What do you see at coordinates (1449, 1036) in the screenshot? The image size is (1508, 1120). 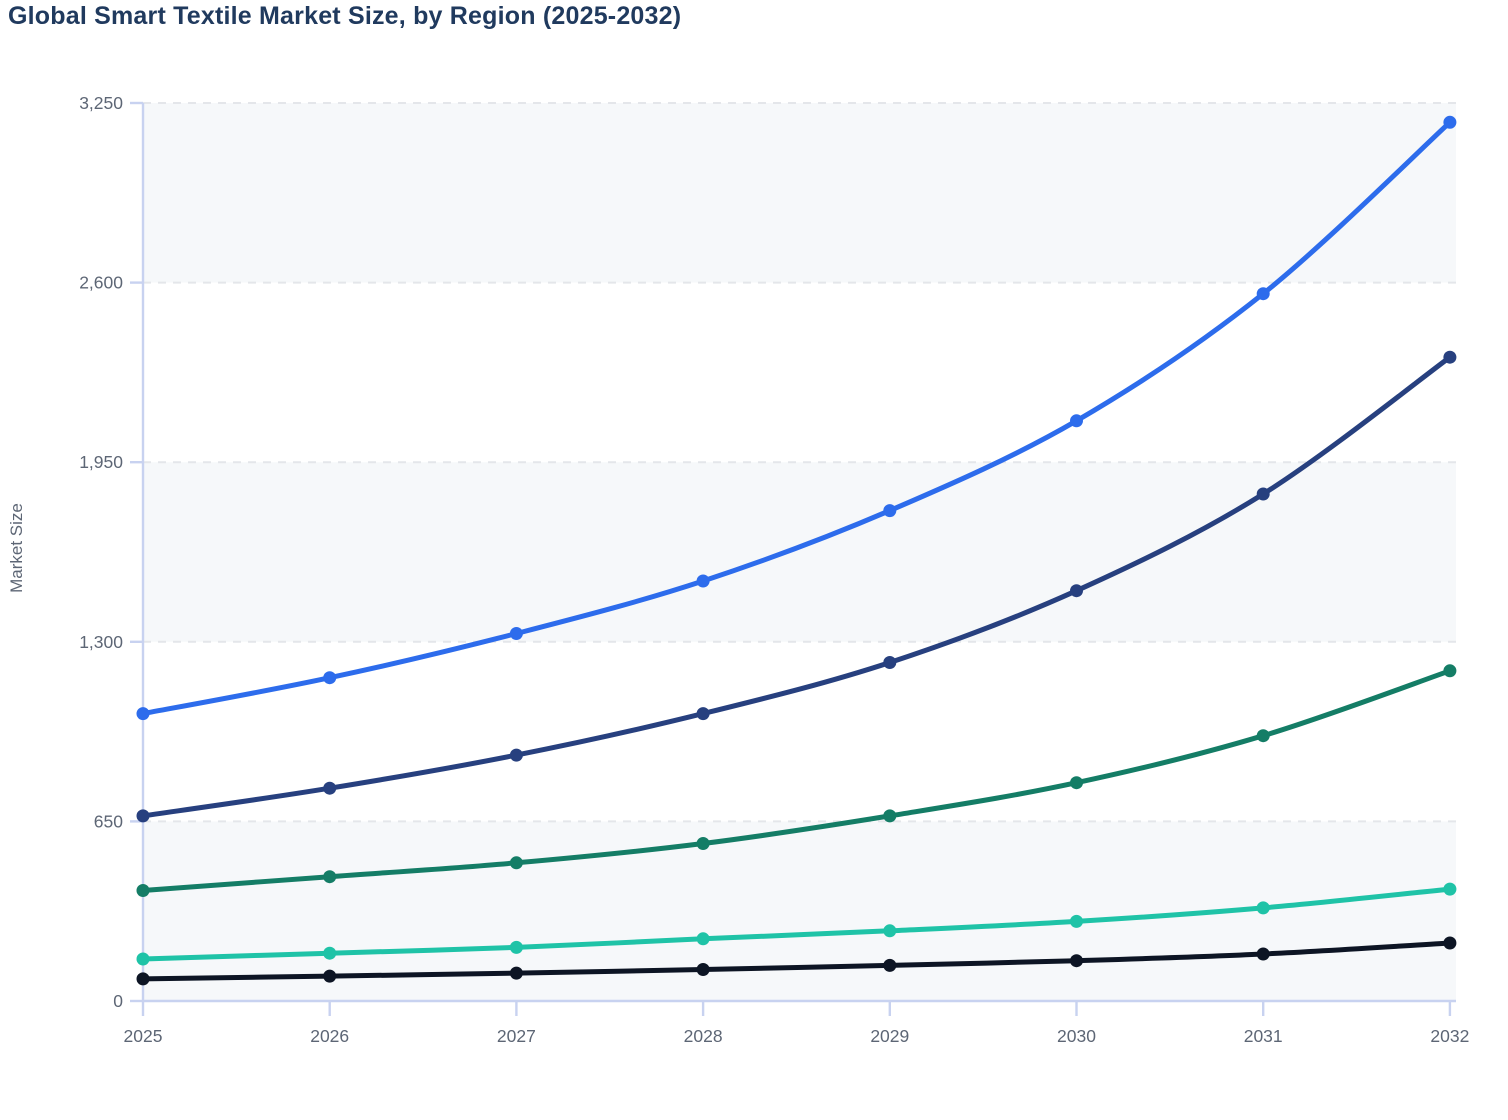 I see `x-tick-label: 2032` at bounding box center [1449, 1036].